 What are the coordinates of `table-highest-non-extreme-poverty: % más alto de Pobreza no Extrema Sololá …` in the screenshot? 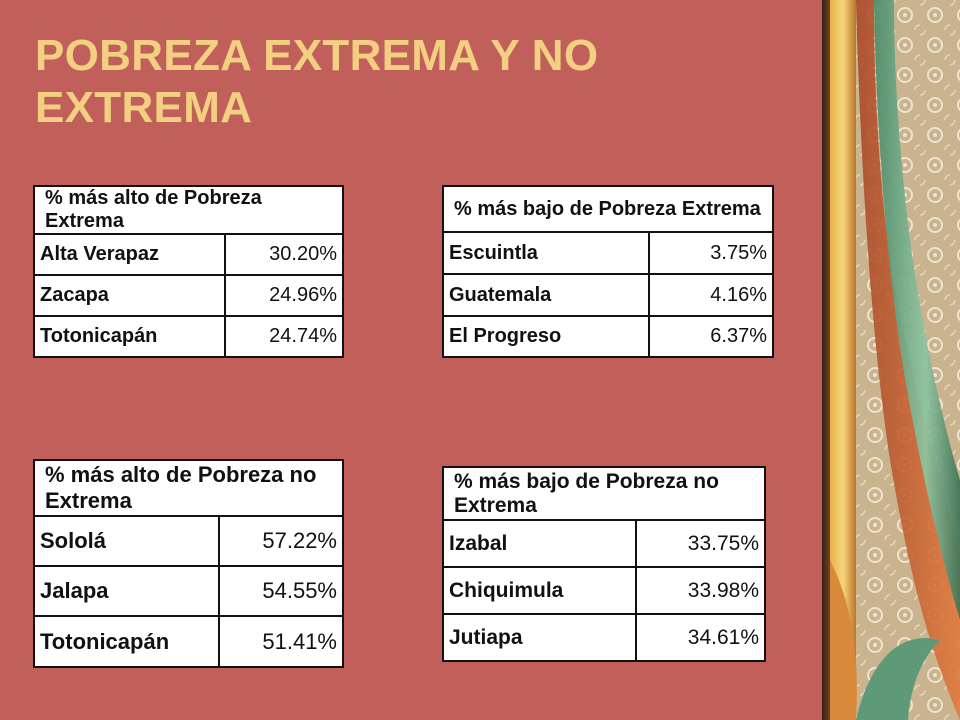 It's located at (188, 563).